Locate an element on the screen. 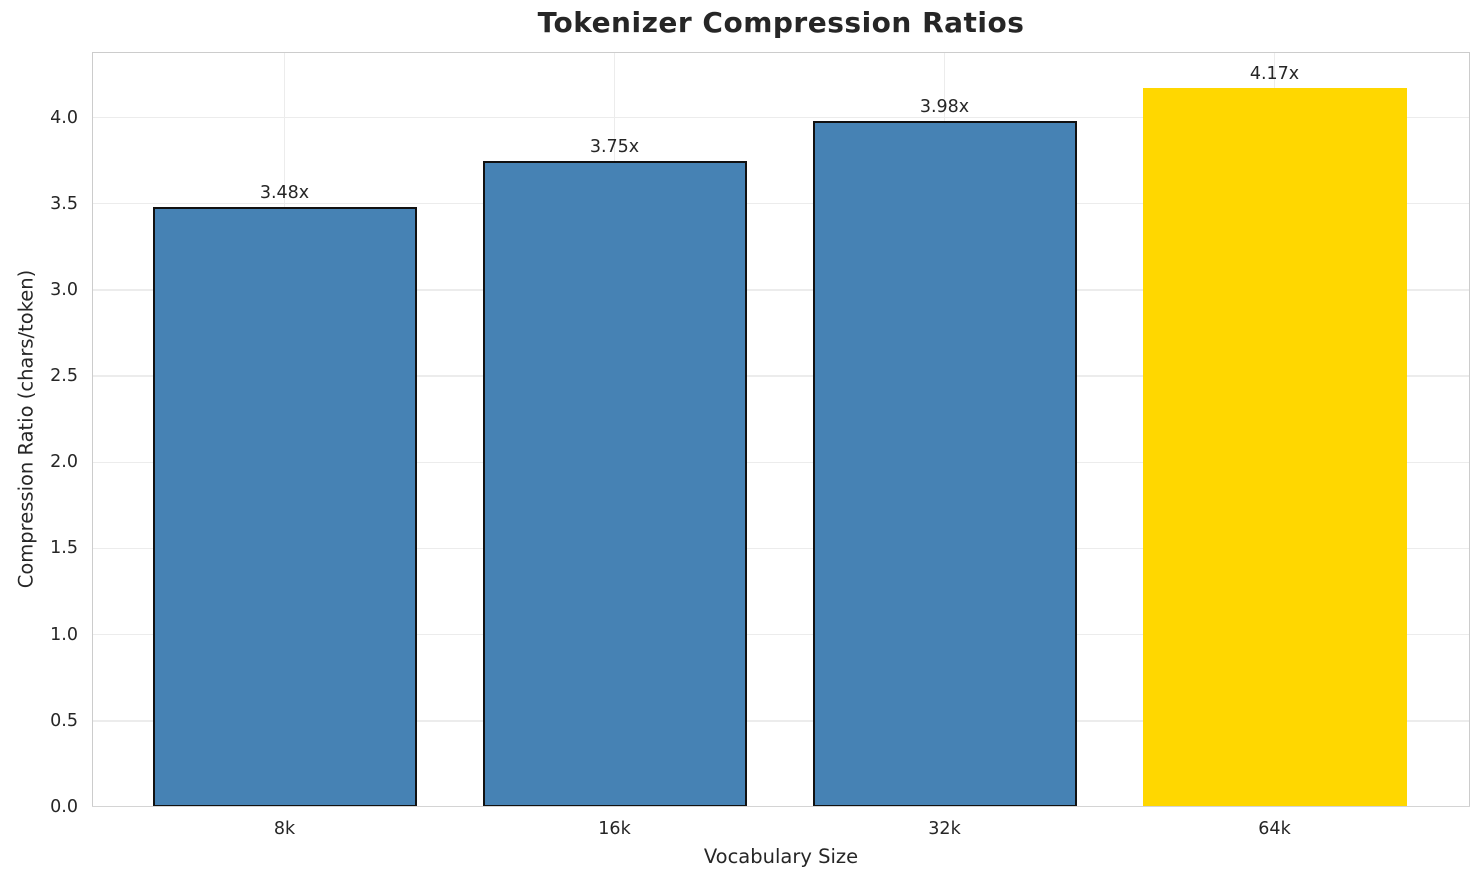  x-axis-spine-top is located at coordinates (781, 53).